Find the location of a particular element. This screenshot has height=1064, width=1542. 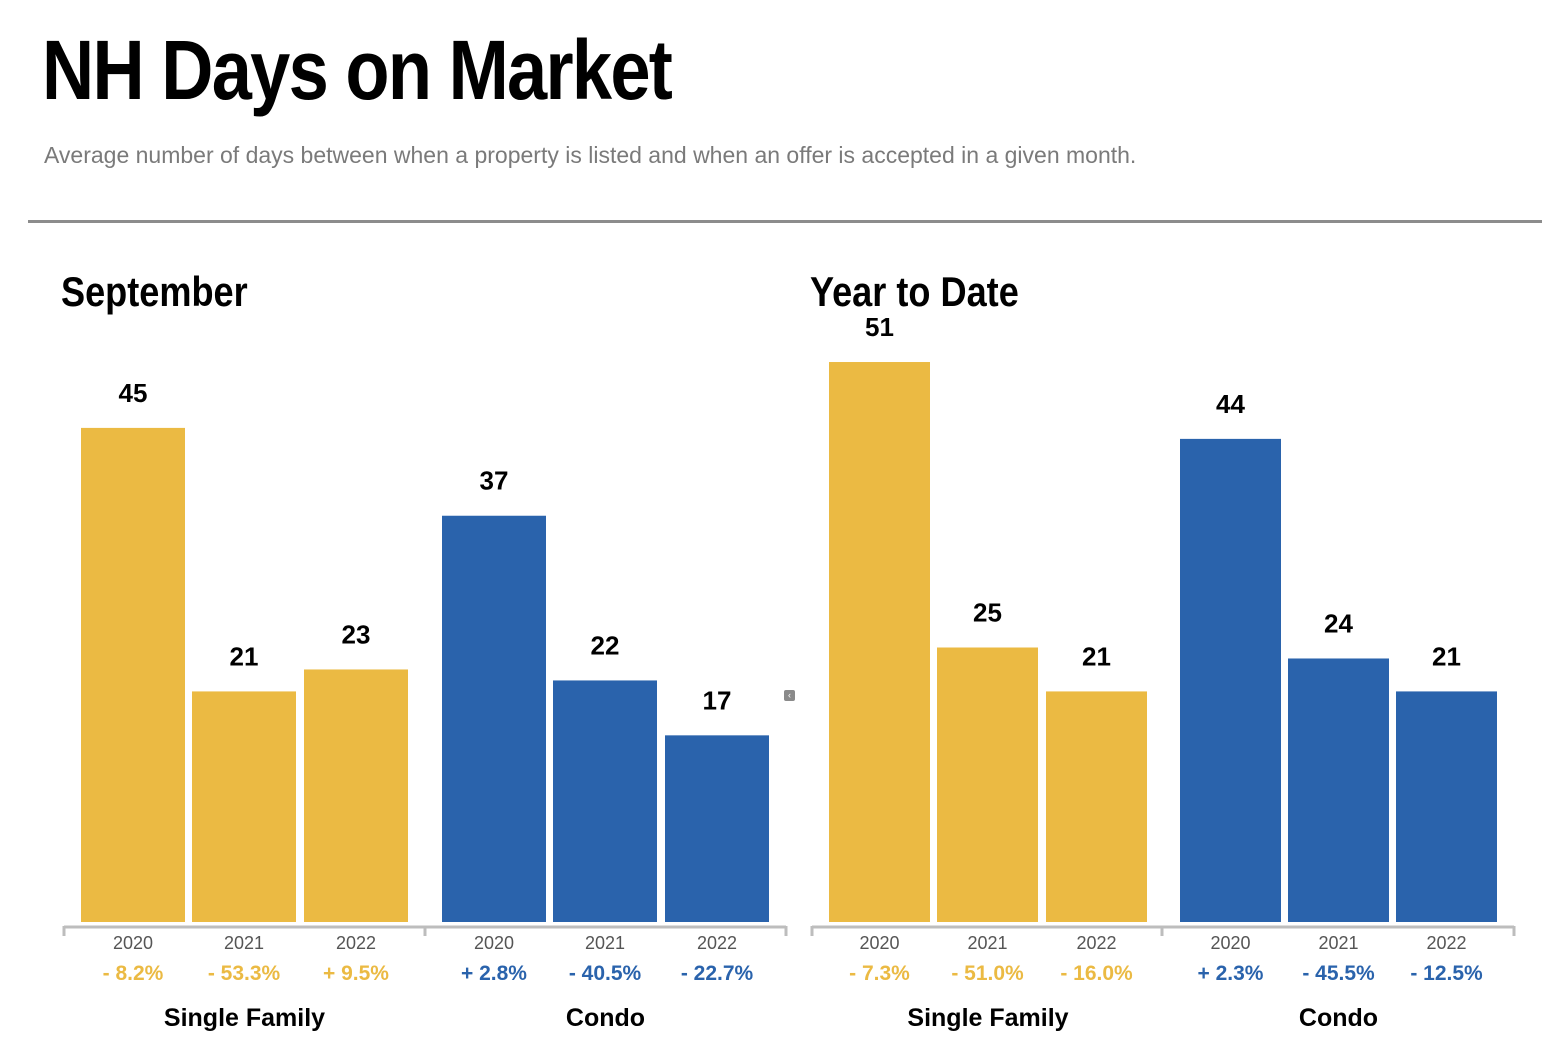

bar-value-label: 51 is located at coordinates (879, 327).